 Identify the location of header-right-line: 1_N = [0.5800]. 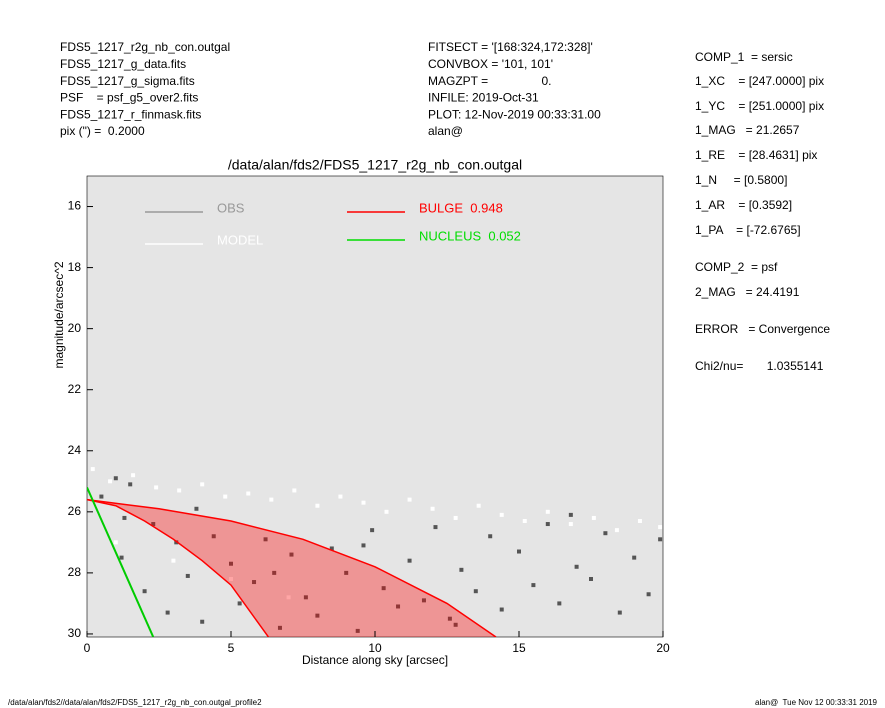
(741, 180).